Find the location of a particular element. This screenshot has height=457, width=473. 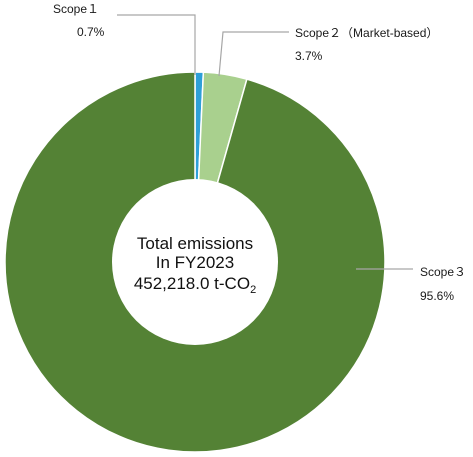

center-title: Total emissions is located at coordinates (195, 243).